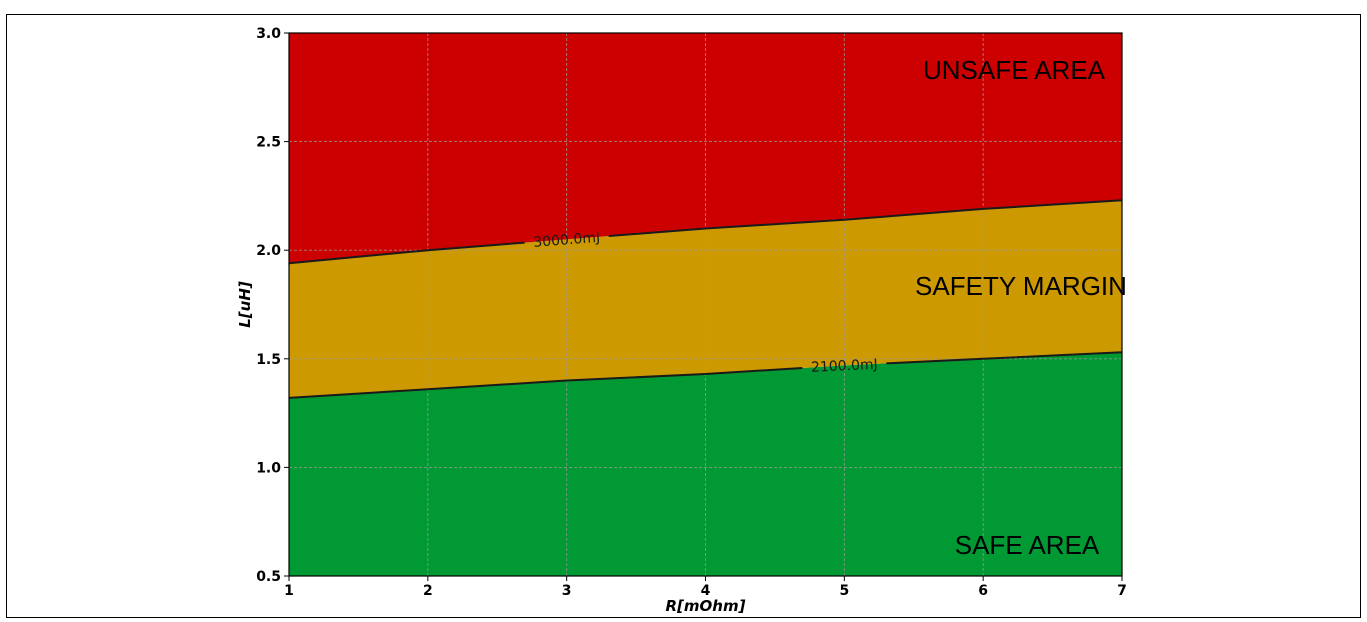 Image resolution: width=1367 pixels, height=622 pixels. Describe the element at coordinates (268, 577) in the screenshot. I see `y-tick-label: 0.5` at that location.